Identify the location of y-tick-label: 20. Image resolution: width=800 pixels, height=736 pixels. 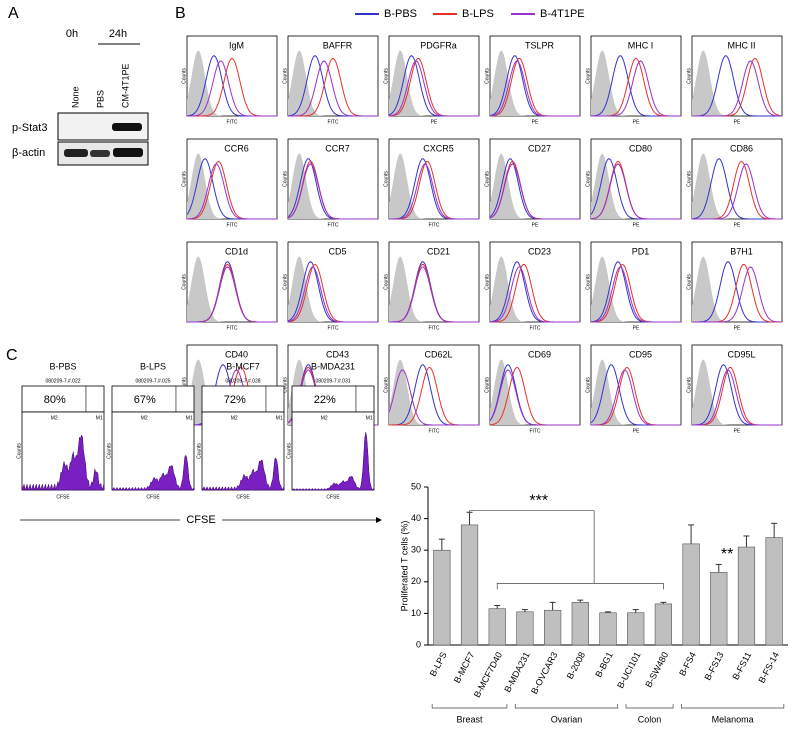
(416, 581).